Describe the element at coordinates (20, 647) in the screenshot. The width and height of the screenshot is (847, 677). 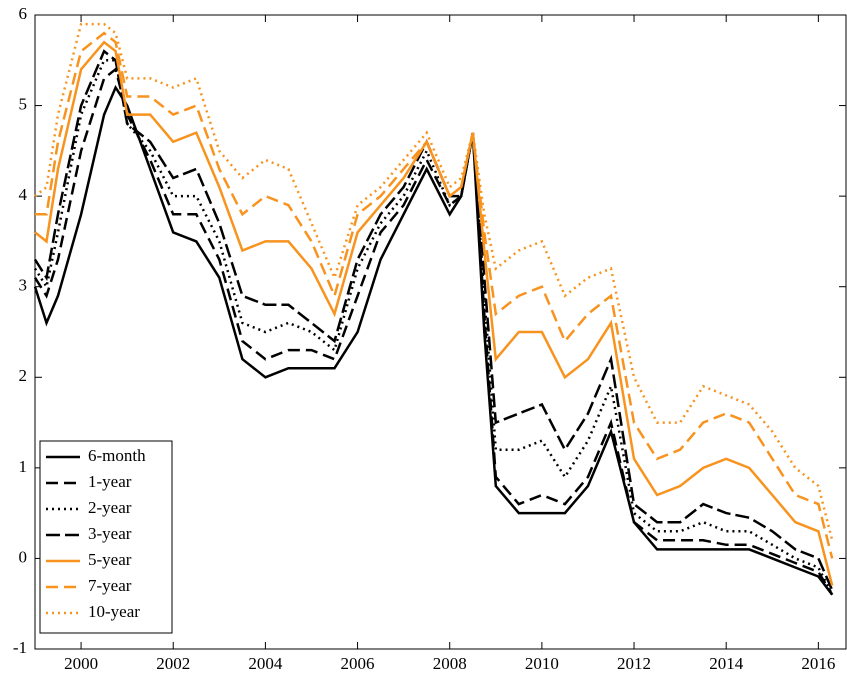
I see `y-tick-label: -1` at that location.